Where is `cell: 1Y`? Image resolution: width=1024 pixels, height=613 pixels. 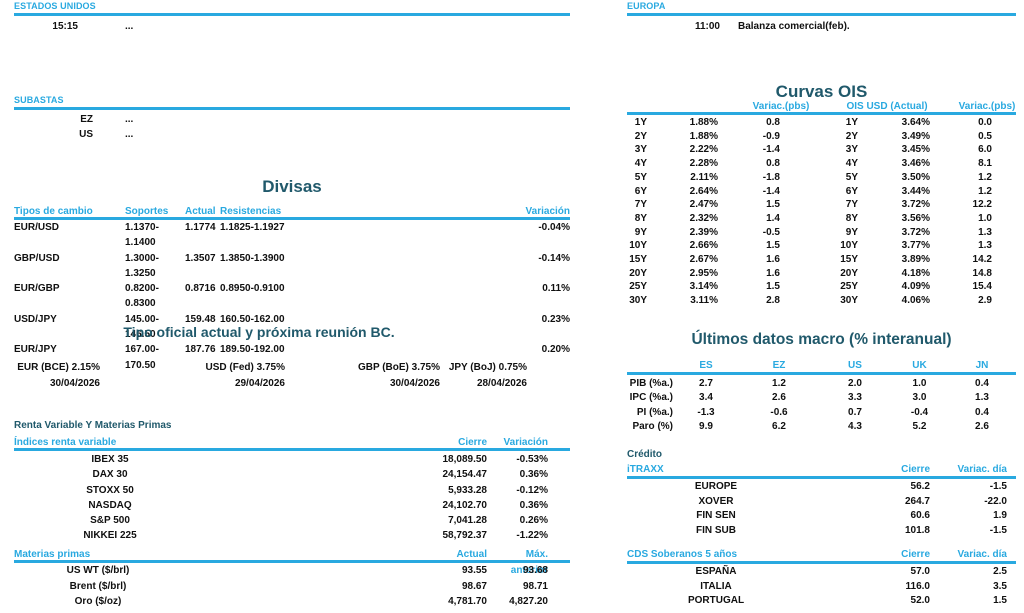 cell: 1Y is located at coordinates (851, 122).